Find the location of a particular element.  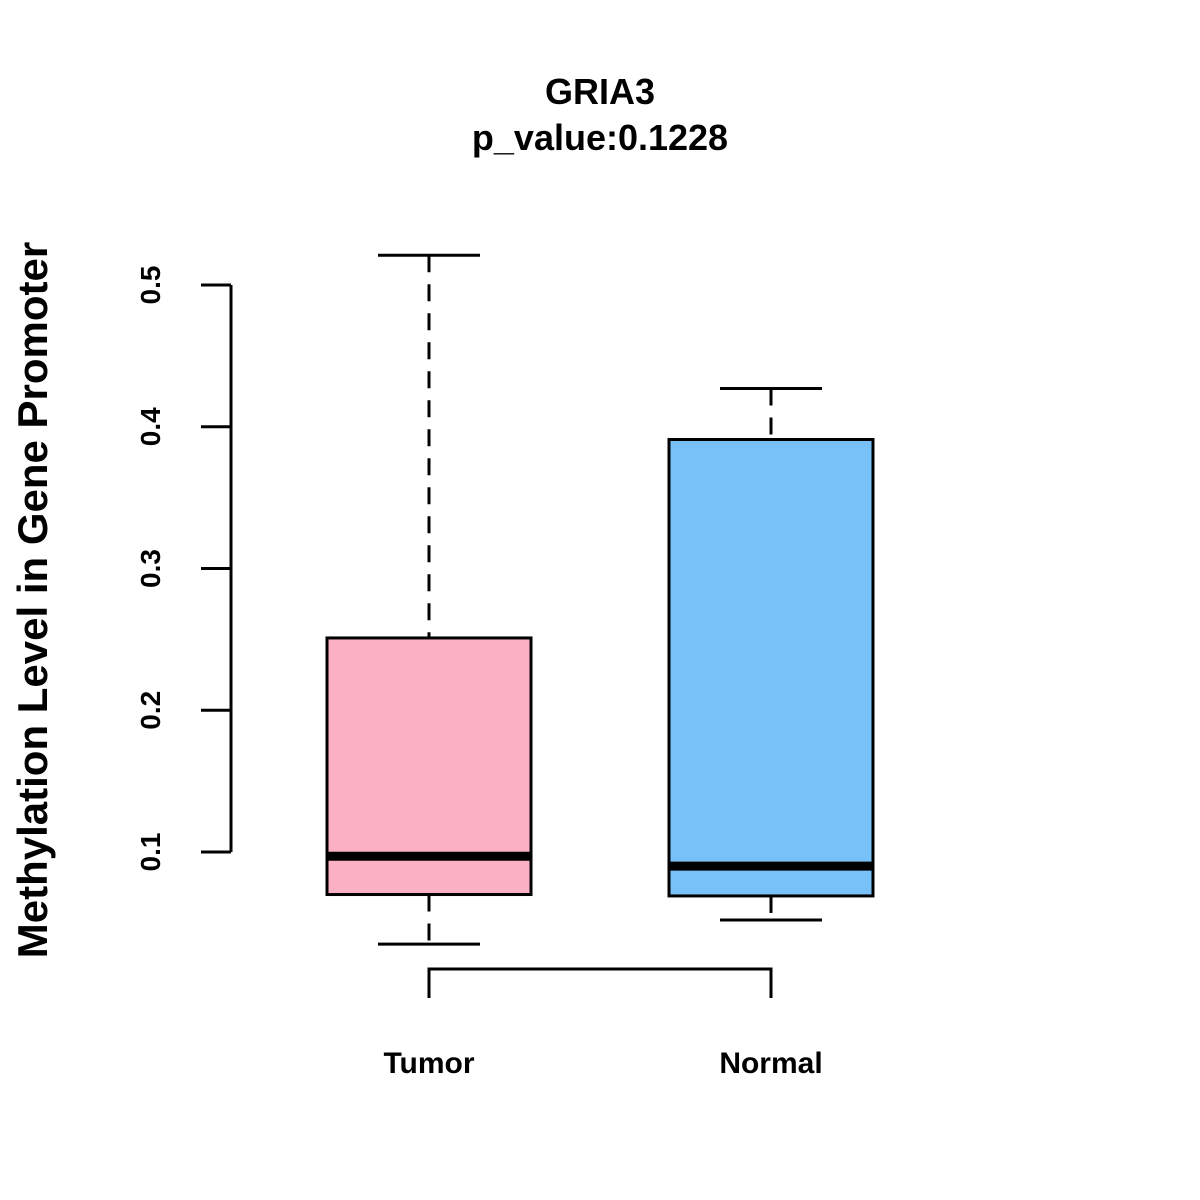

y-tick-label: 0.3 is located at coordinates (150, 568).